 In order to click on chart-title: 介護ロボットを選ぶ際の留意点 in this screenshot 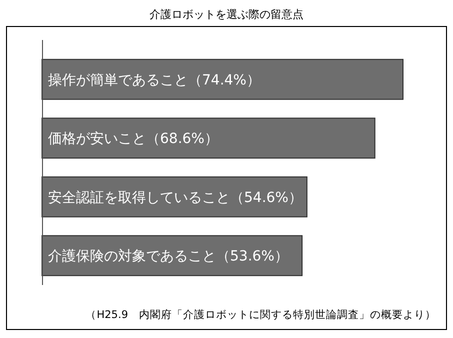, I will do `click(227, 14)`.